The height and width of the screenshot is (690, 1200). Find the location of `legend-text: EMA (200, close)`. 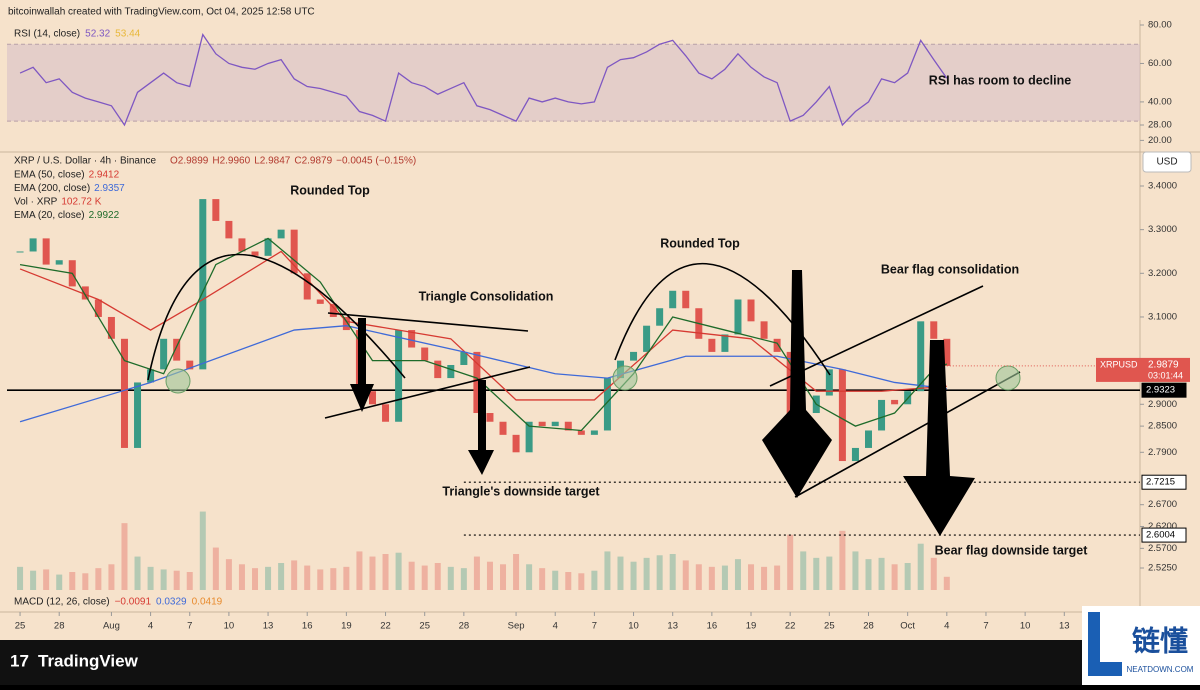

legend-text: EMA (200, close) is located at coordinates (52, 188).